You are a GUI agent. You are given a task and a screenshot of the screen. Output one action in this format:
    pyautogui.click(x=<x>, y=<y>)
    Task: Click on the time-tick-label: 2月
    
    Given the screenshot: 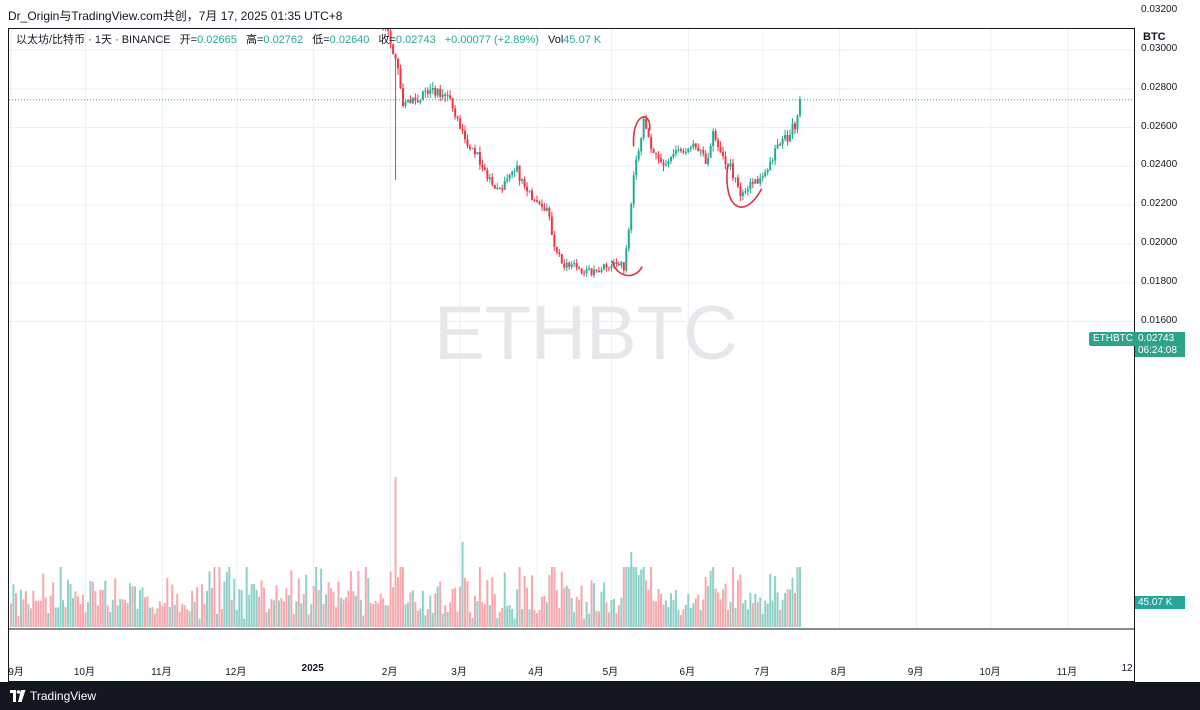 What is the action you would take?
    pyautogui.click(x=389, y=672)
    